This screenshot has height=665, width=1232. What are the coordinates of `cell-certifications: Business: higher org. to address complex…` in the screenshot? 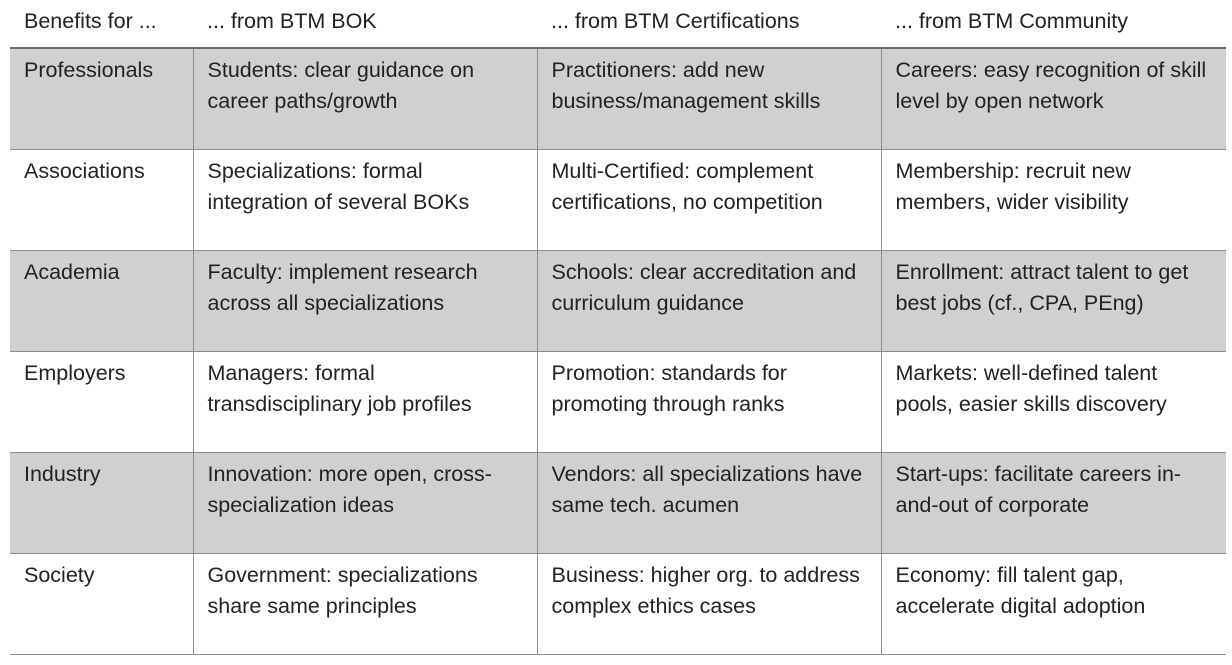 It's located at (708, 604).